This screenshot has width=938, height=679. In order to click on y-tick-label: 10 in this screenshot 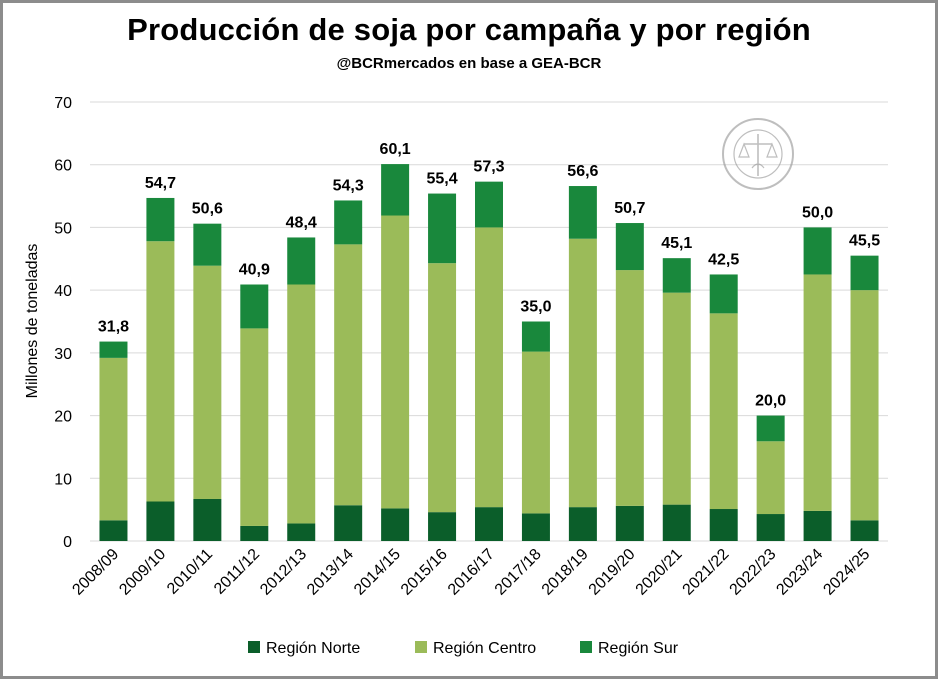, I will do `click(63, 479)`.